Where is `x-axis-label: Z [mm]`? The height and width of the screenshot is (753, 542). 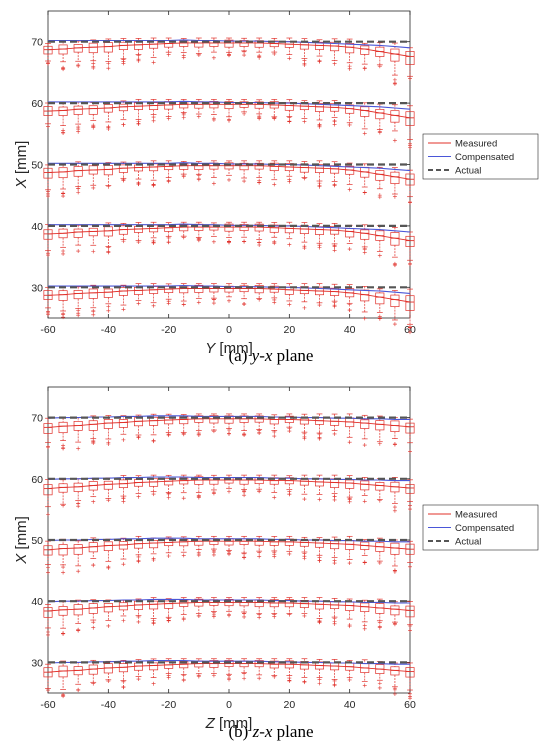 x-axis-label: Z [mm] is located at coordinates (229, 723).